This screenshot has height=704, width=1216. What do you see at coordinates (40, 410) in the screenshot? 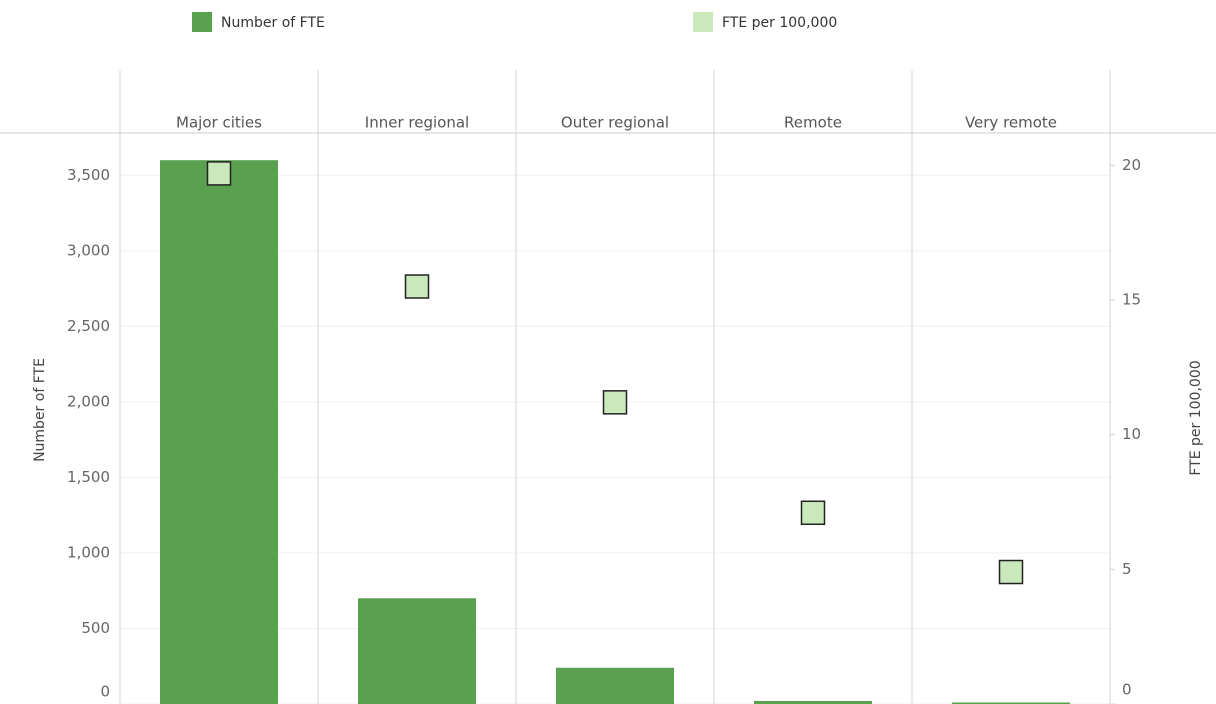
I see `y-axis-title: Number of FTE` at bounding box center [40, 410].